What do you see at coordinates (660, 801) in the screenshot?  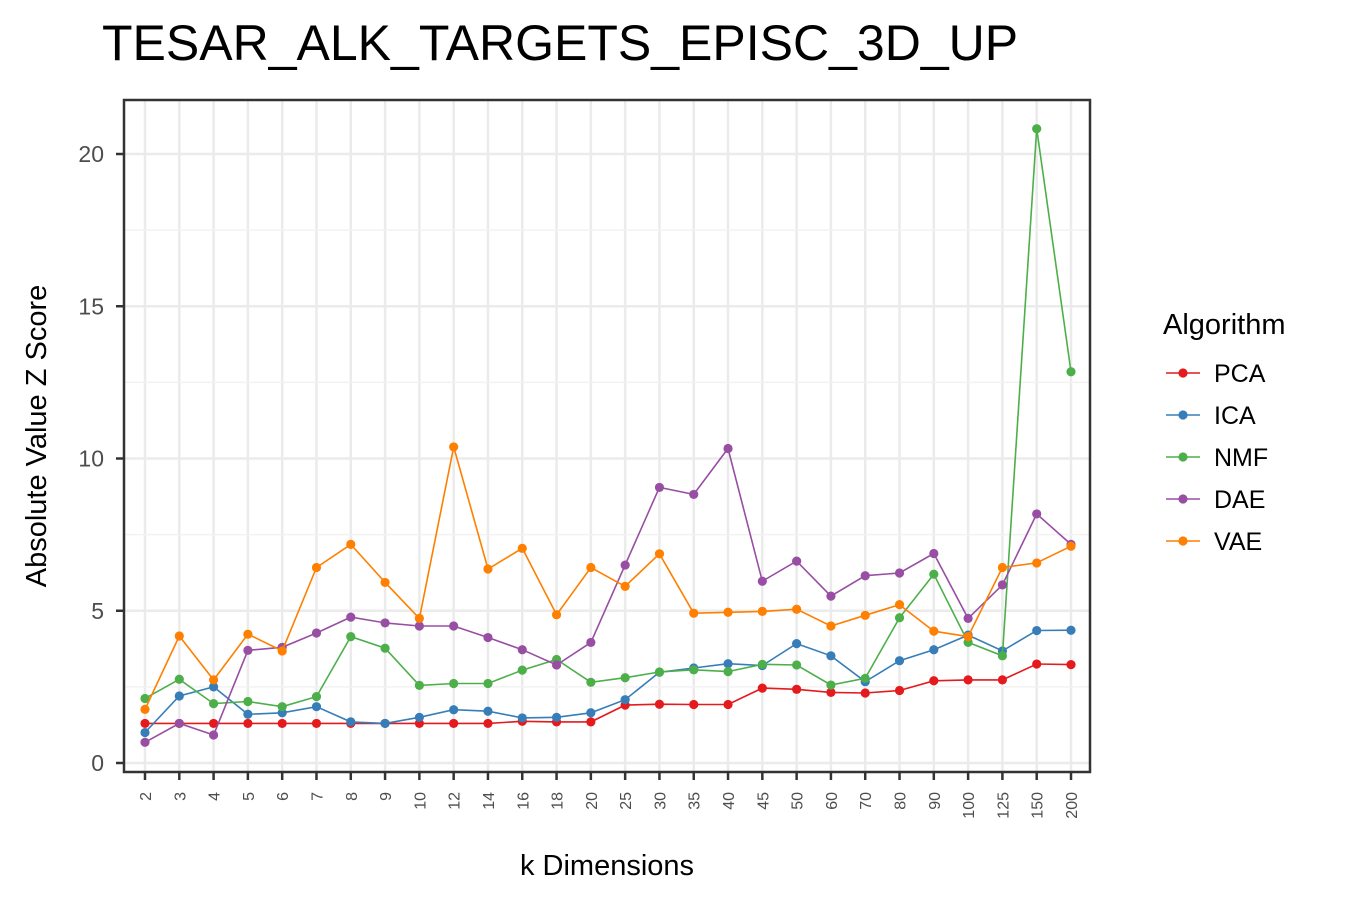 I see `x-tick-label: 30` at bounding box center [660, 801].